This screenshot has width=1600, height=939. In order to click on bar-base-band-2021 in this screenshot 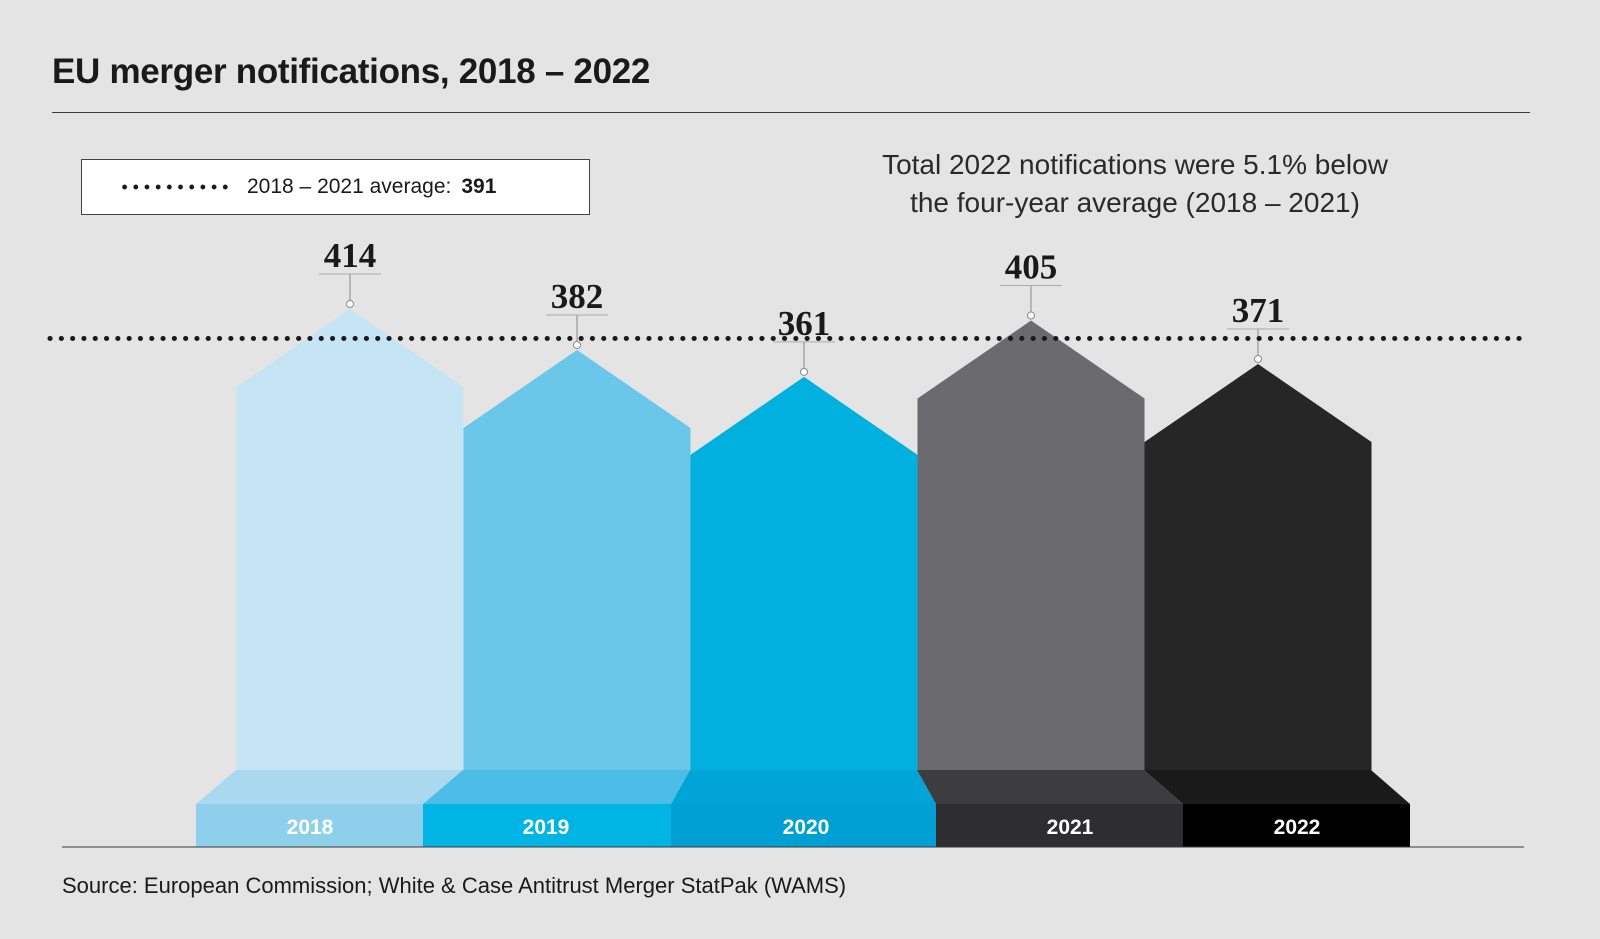, I will do `click(1059, 825)`.